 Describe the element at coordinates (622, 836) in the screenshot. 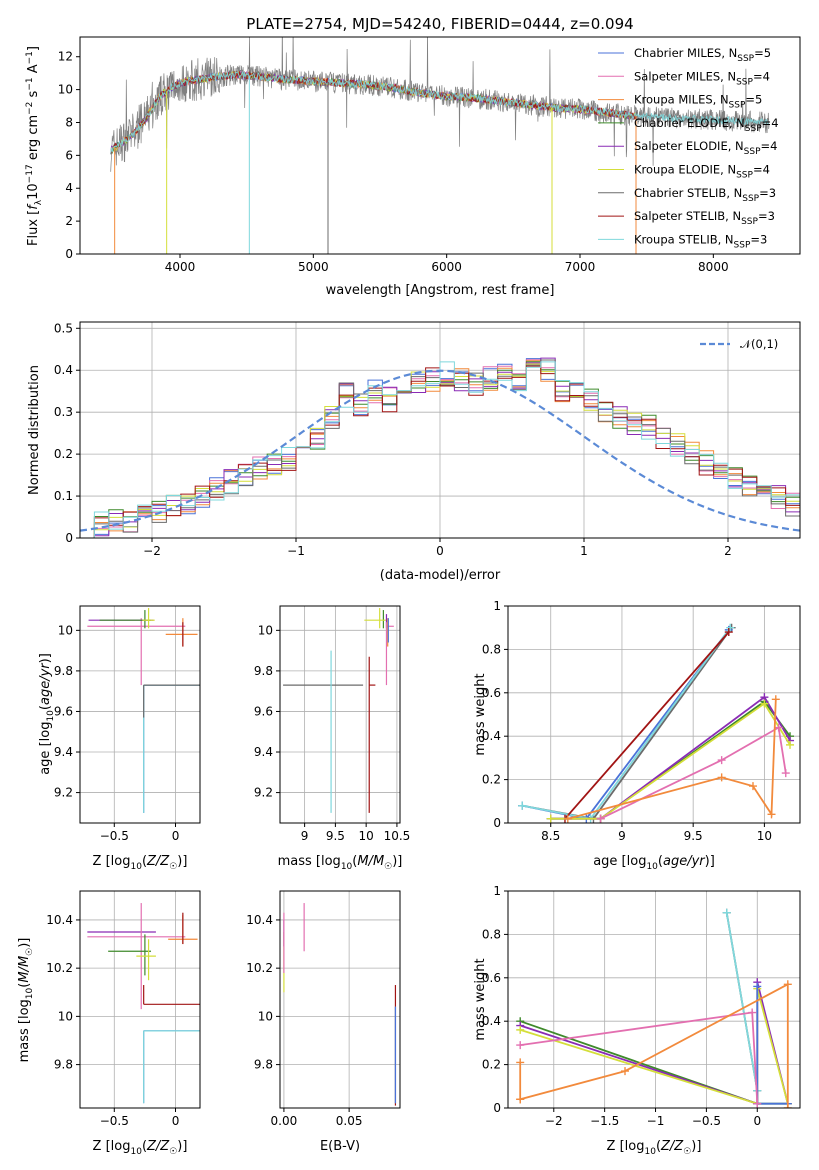

I see `x-tick-label: 9` at that location.